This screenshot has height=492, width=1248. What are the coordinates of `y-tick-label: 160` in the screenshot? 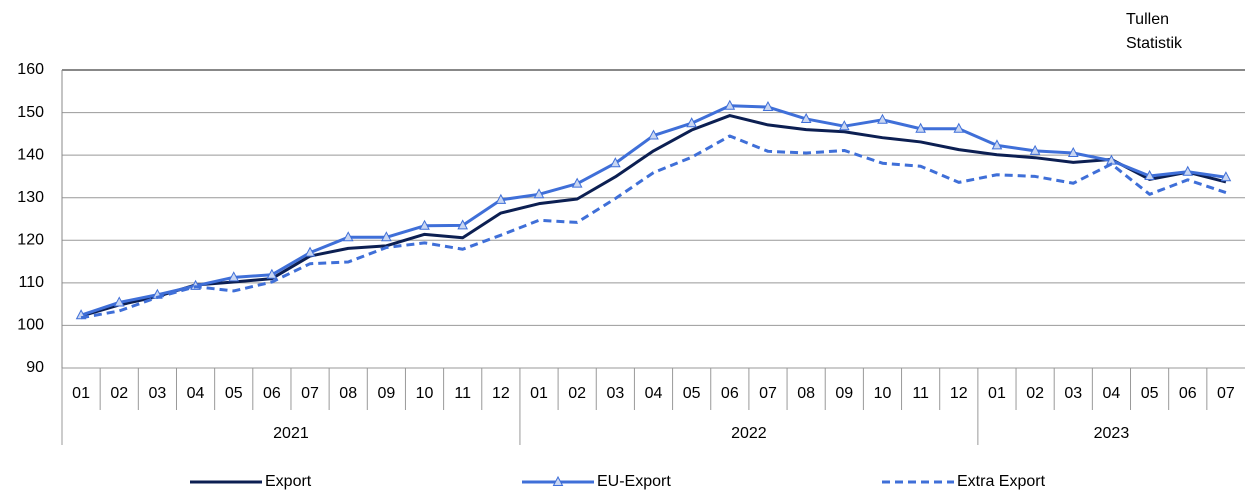 It's located at (30, 69).